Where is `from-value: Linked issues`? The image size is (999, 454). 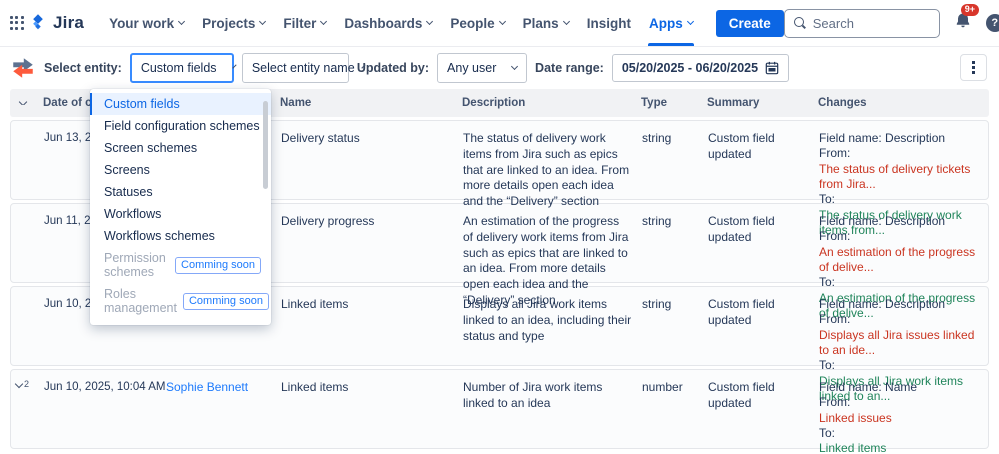
from-value: Linked issues is located at coordinates (855, 417).